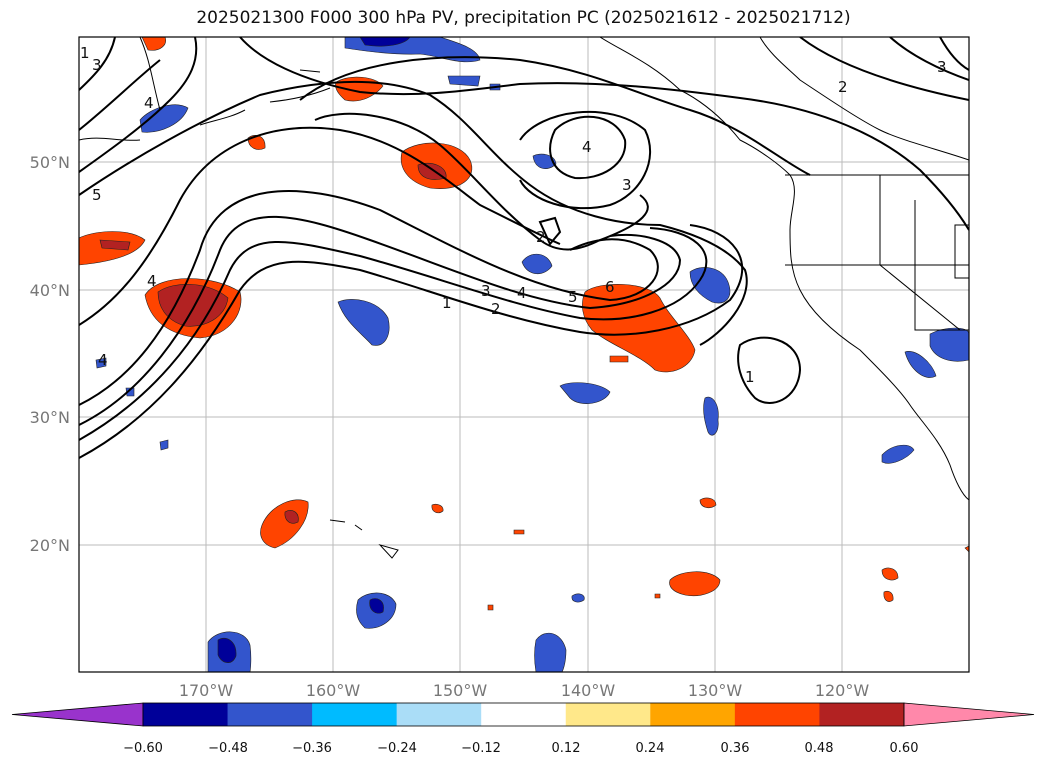  What do you see at coordinates (50, 417) in the screenshot?
I see `lat-label: 30°N` at bounding box center [50, 417].